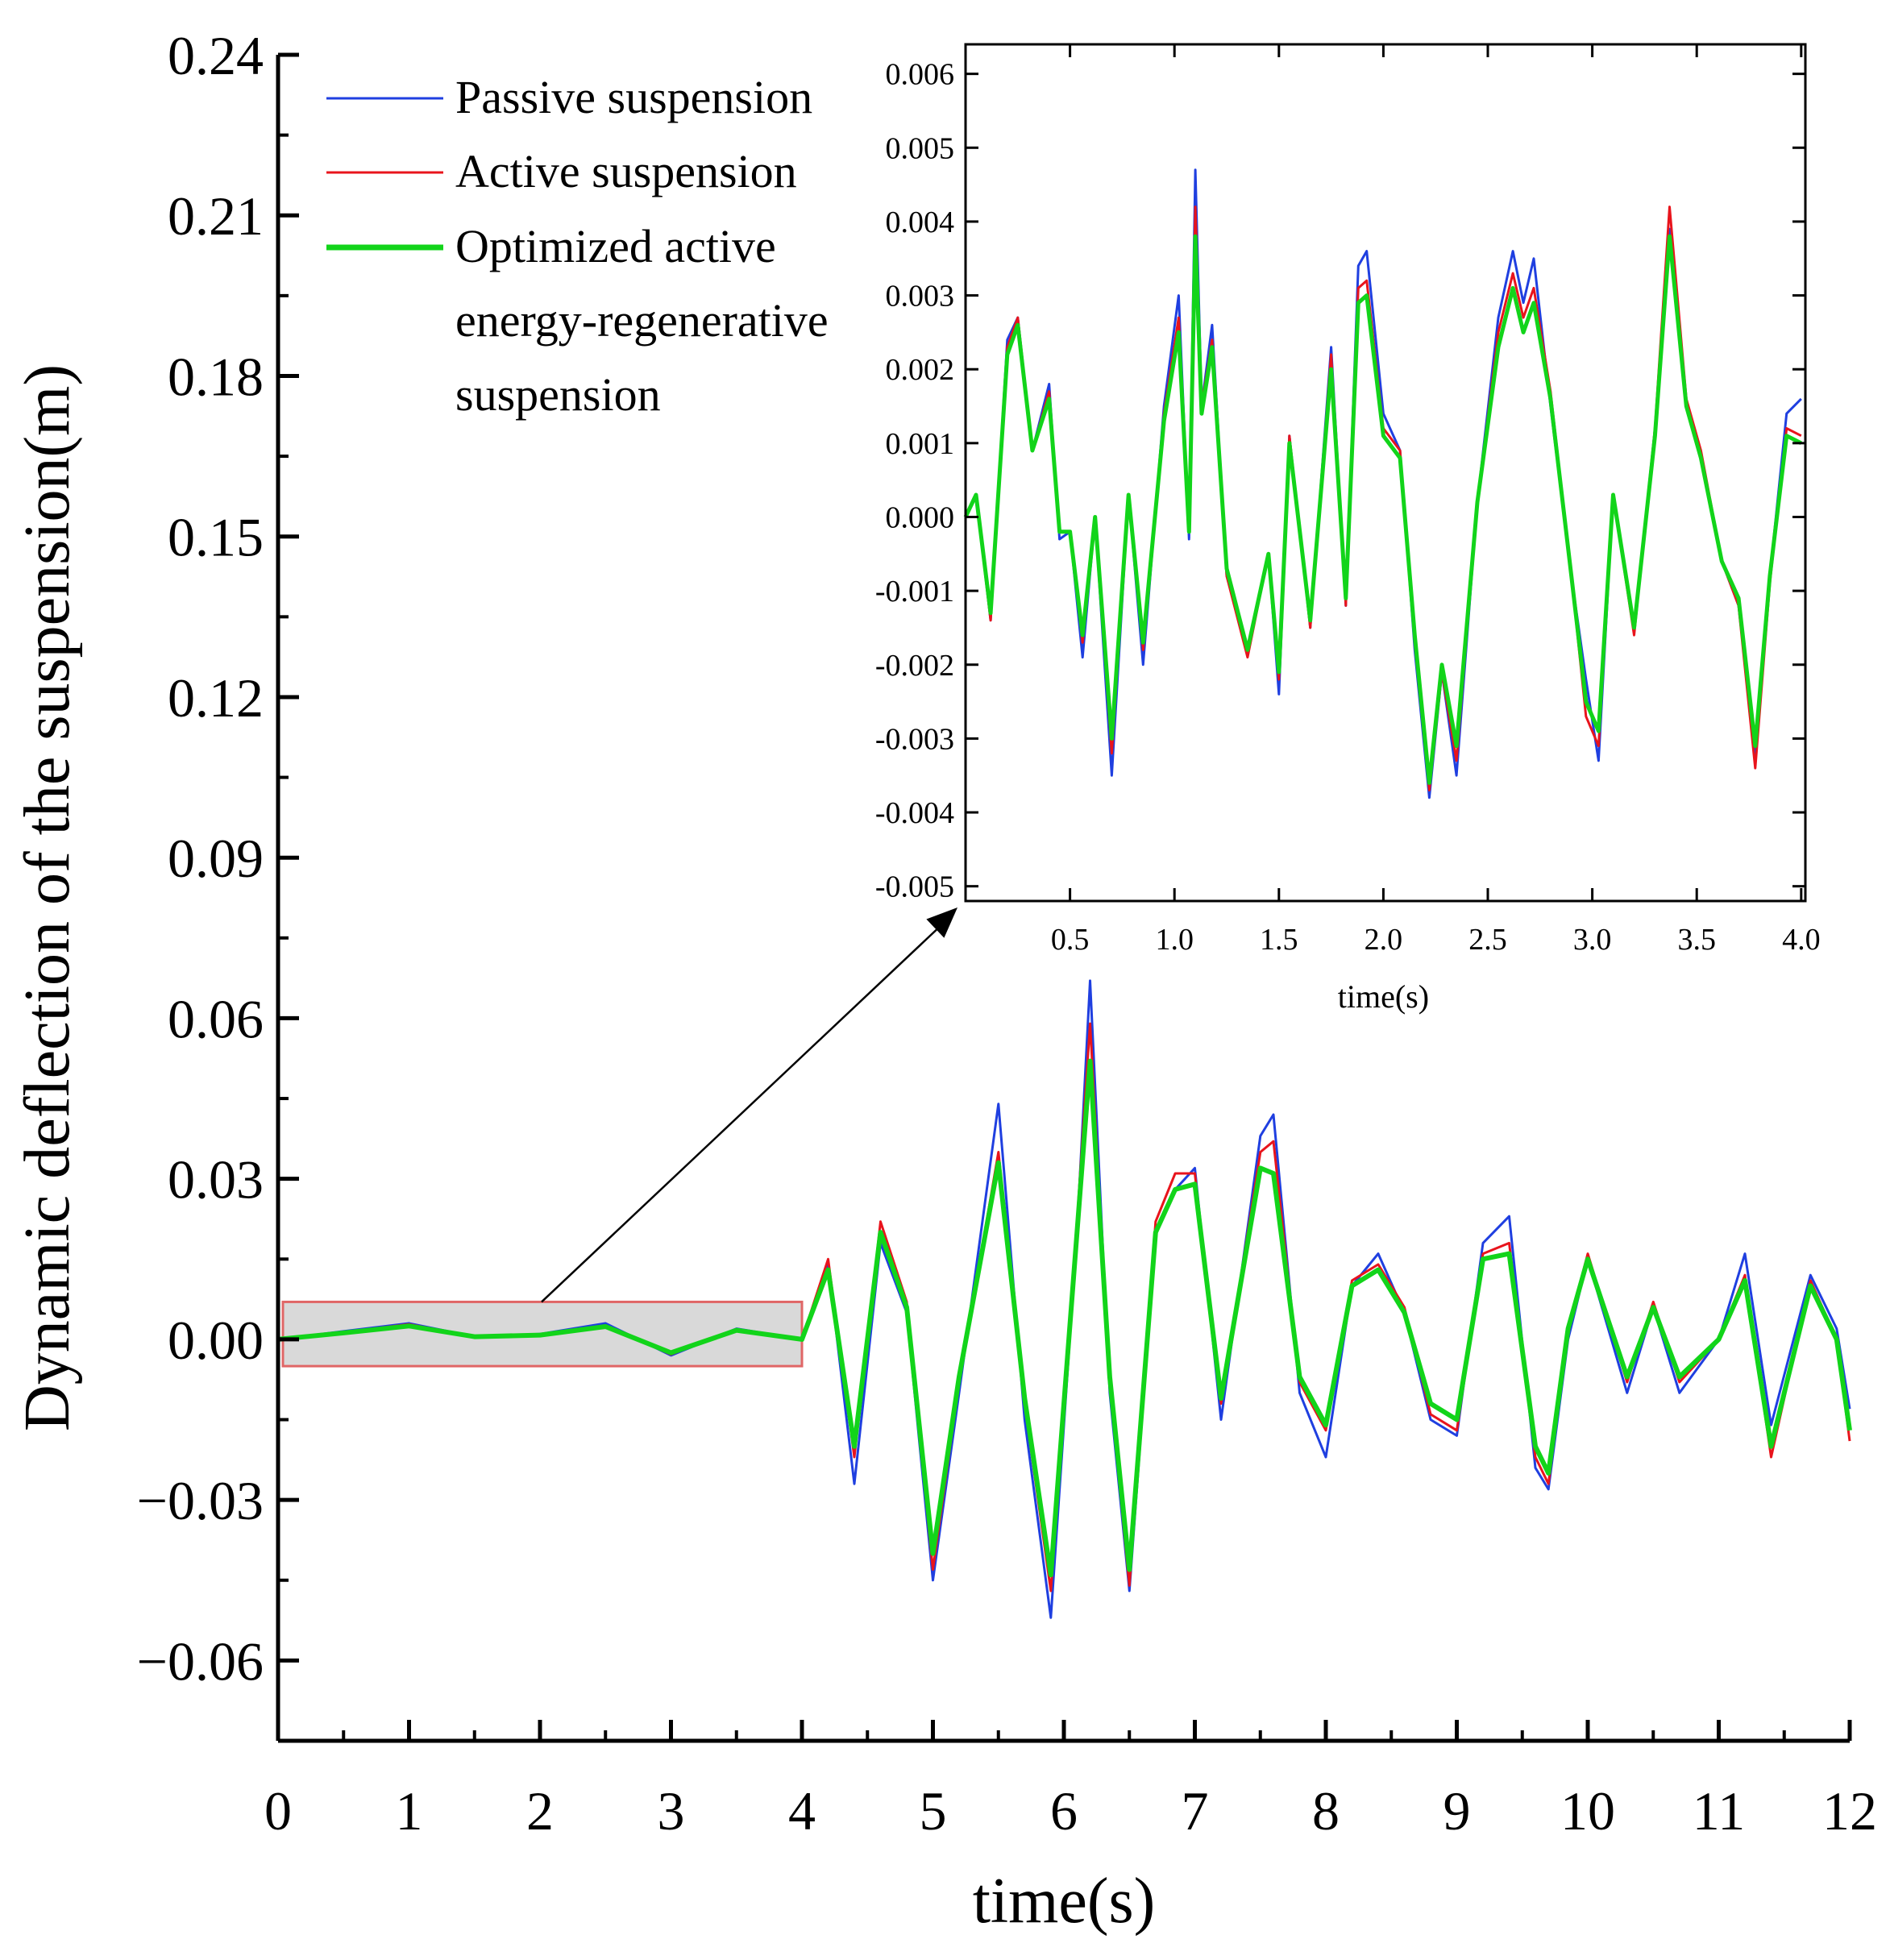 The height and width of the screenshot is (1960, 1890). What do you see at coordinates (200, 1501) in the screenshot?
I see `main-y-tick-label: −0.03` at bounding box center [200, 1501].